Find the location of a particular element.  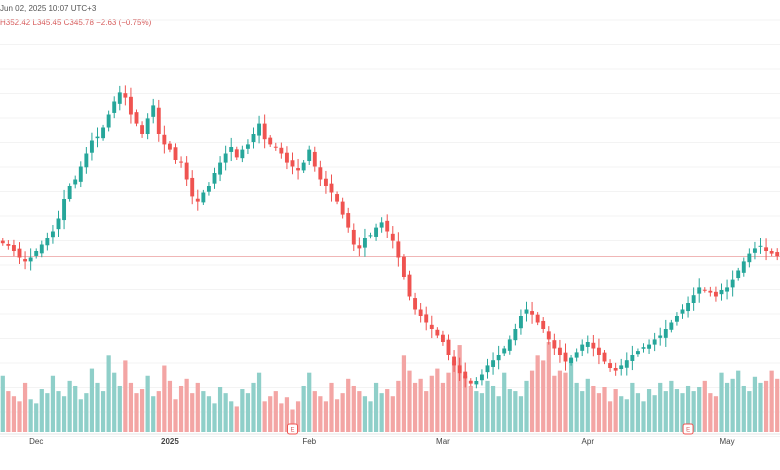

earnings-marker-label: E is located at coordinates (292, 431).